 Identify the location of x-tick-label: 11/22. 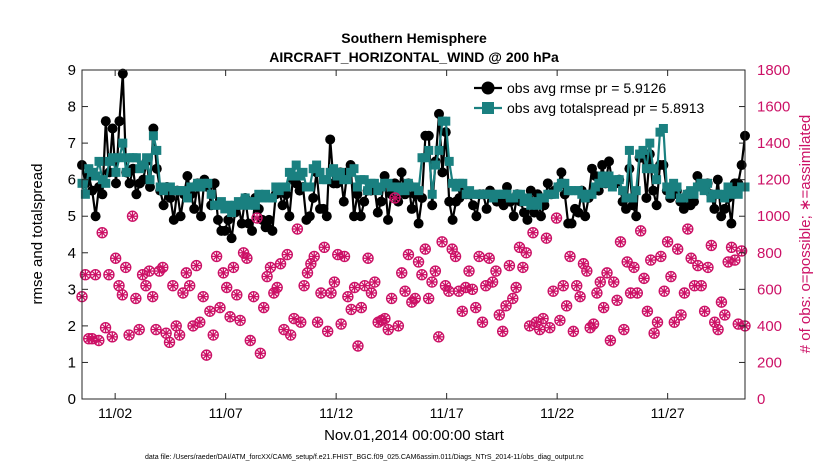
(557, 413).